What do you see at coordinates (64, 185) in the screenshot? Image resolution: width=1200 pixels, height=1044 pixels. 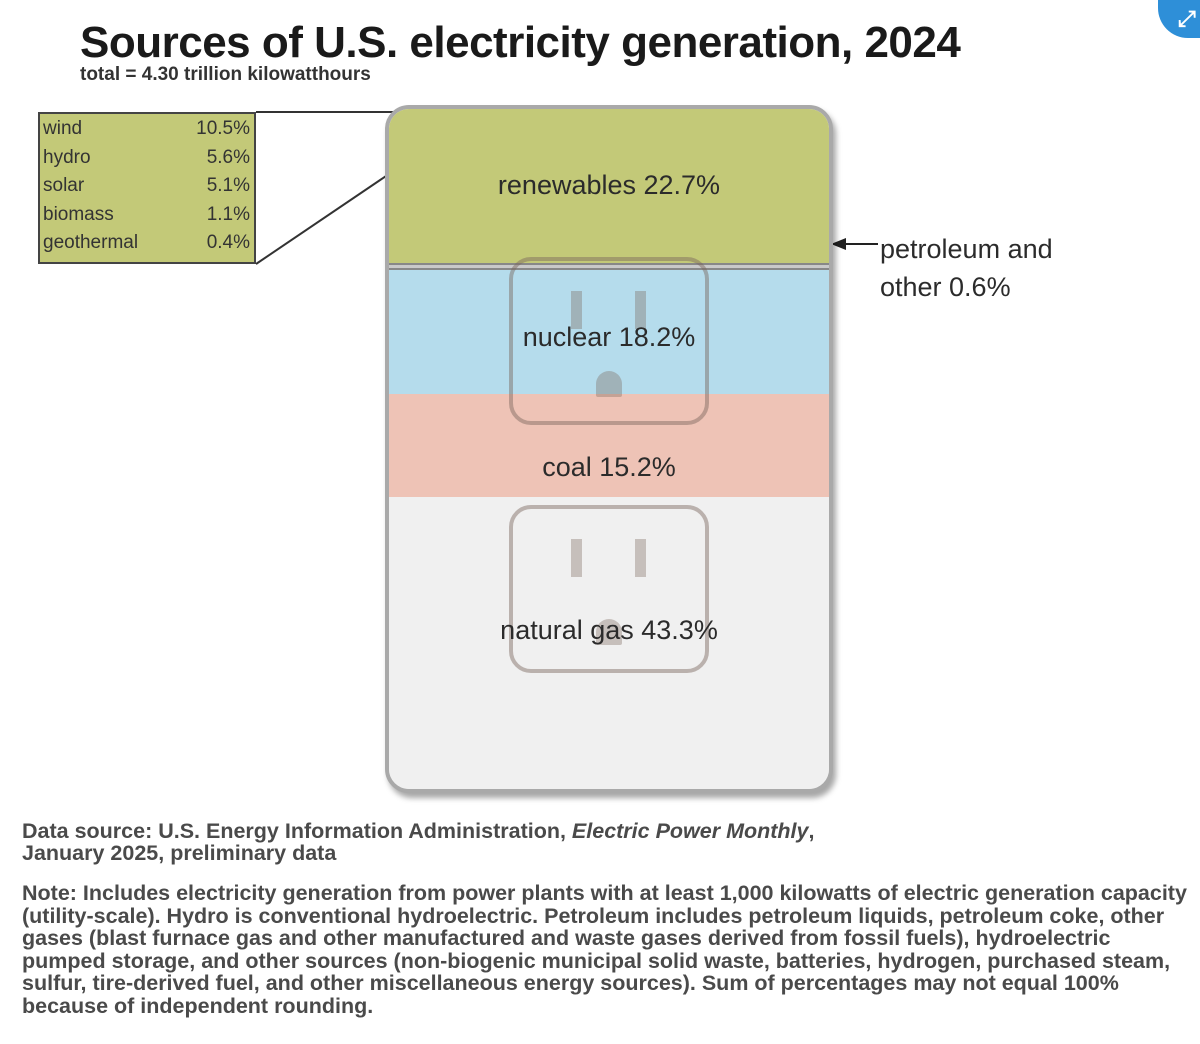 I see `breakdown-name: solar` at bounding box center [64, 185].